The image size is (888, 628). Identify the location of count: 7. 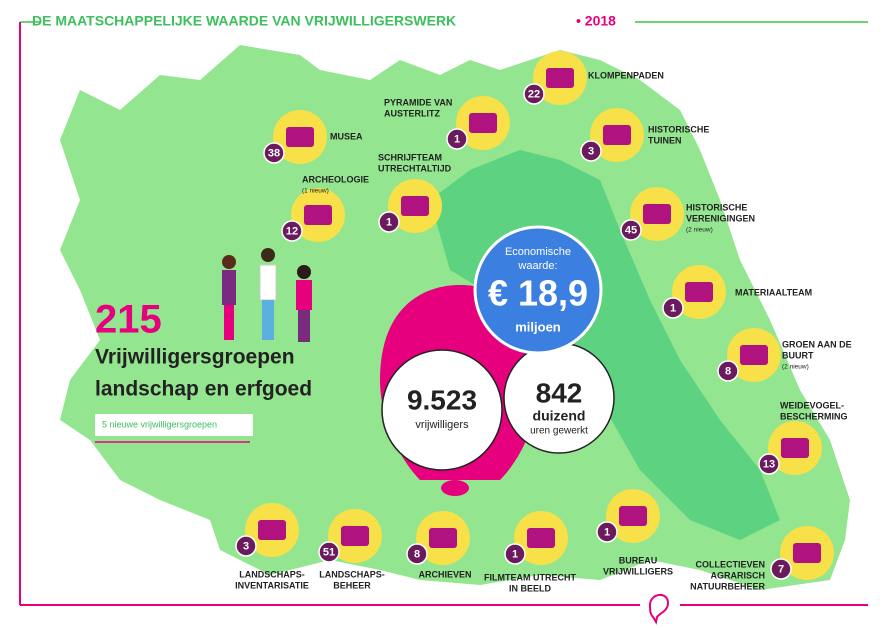
(781, 569).